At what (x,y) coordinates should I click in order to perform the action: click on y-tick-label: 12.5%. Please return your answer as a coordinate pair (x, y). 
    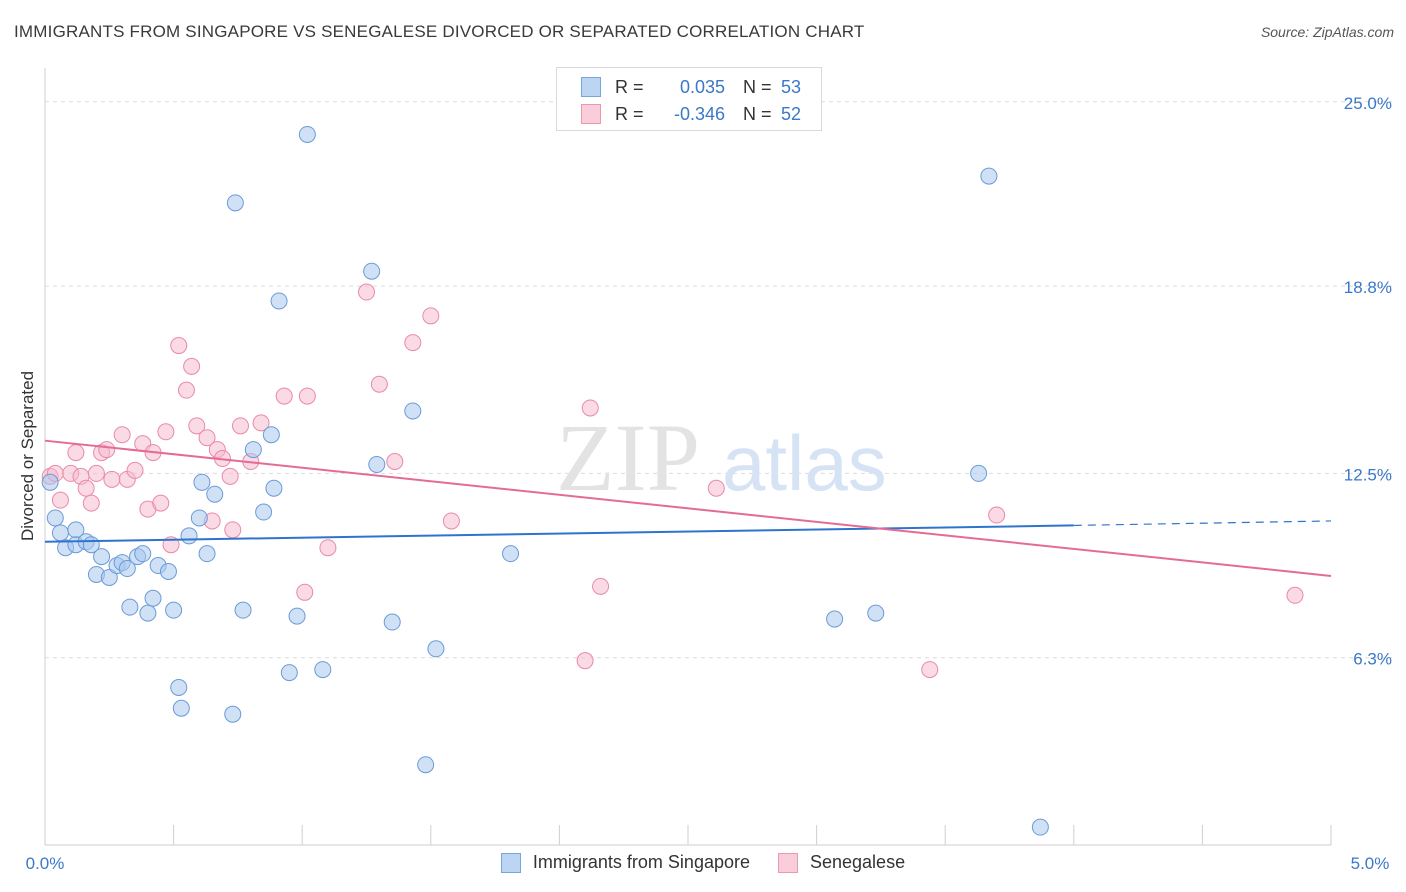
    Looking at the image, I should click on (1368, 474).